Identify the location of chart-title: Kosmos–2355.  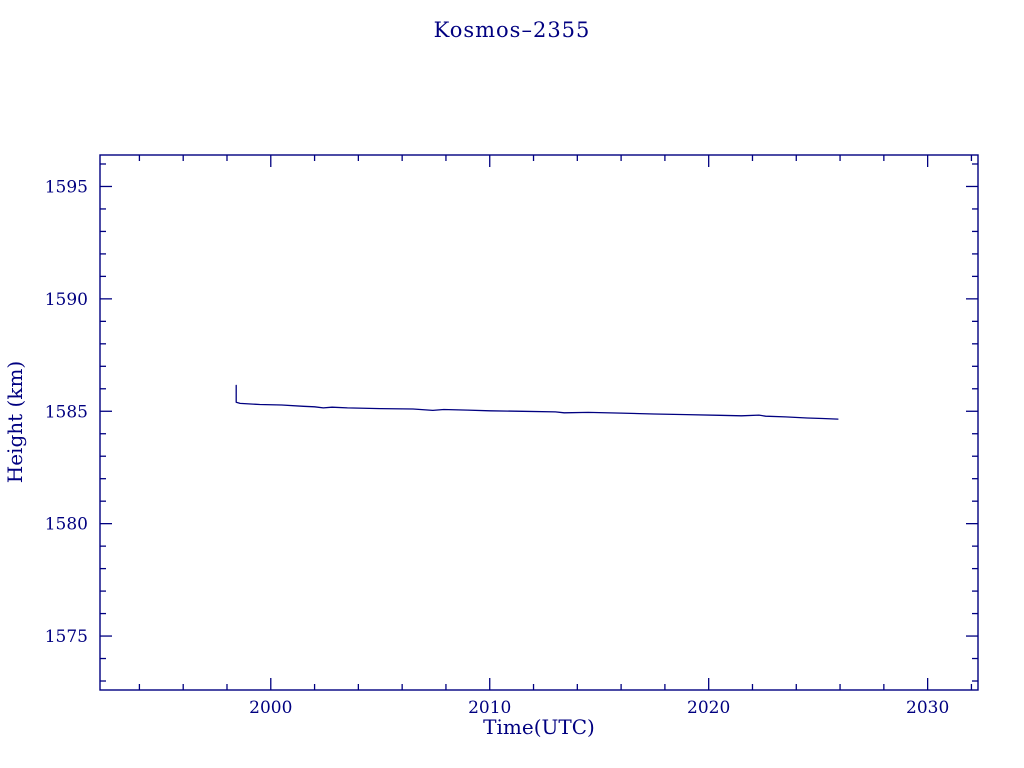
(512, 30).